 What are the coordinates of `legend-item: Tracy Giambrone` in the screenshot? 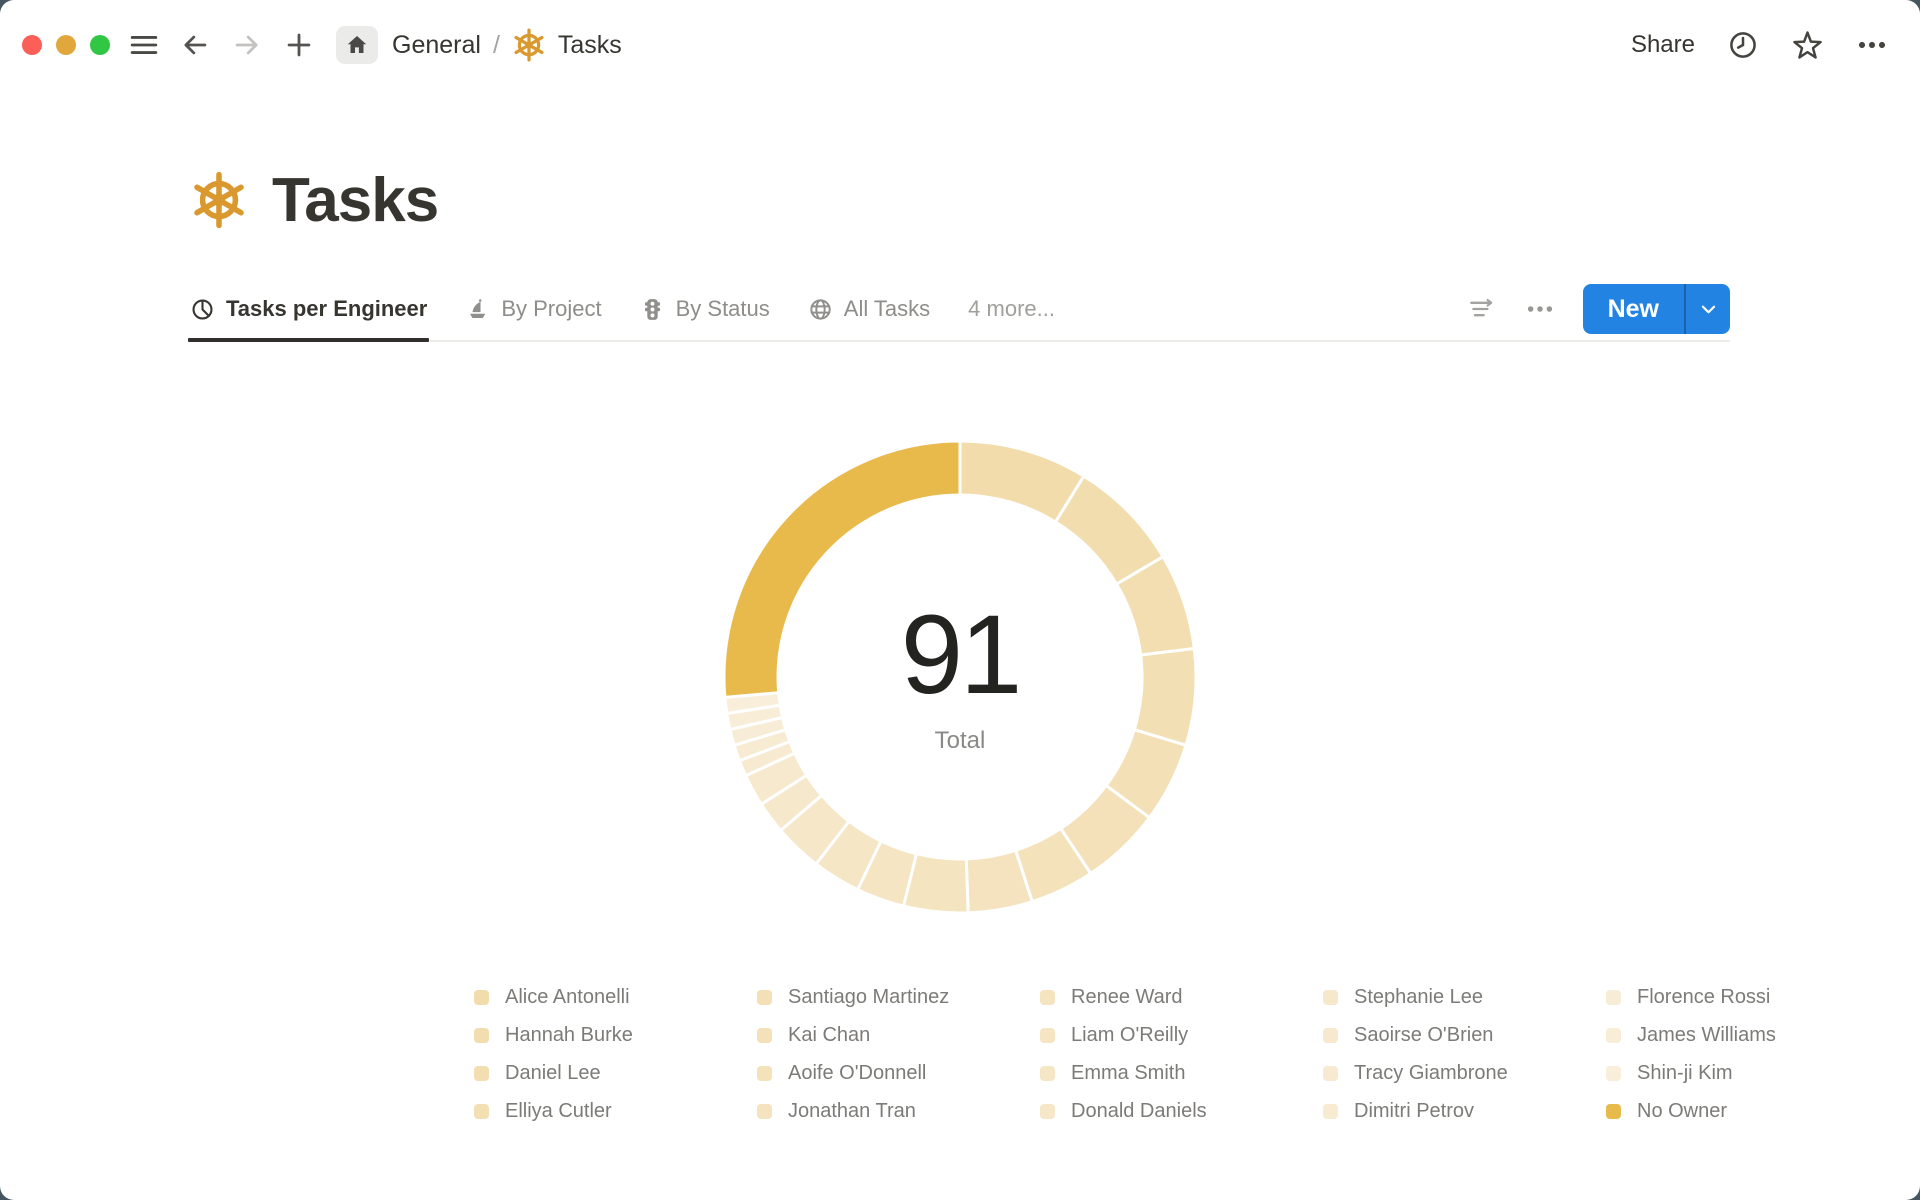 It's located at (1464, 1073).